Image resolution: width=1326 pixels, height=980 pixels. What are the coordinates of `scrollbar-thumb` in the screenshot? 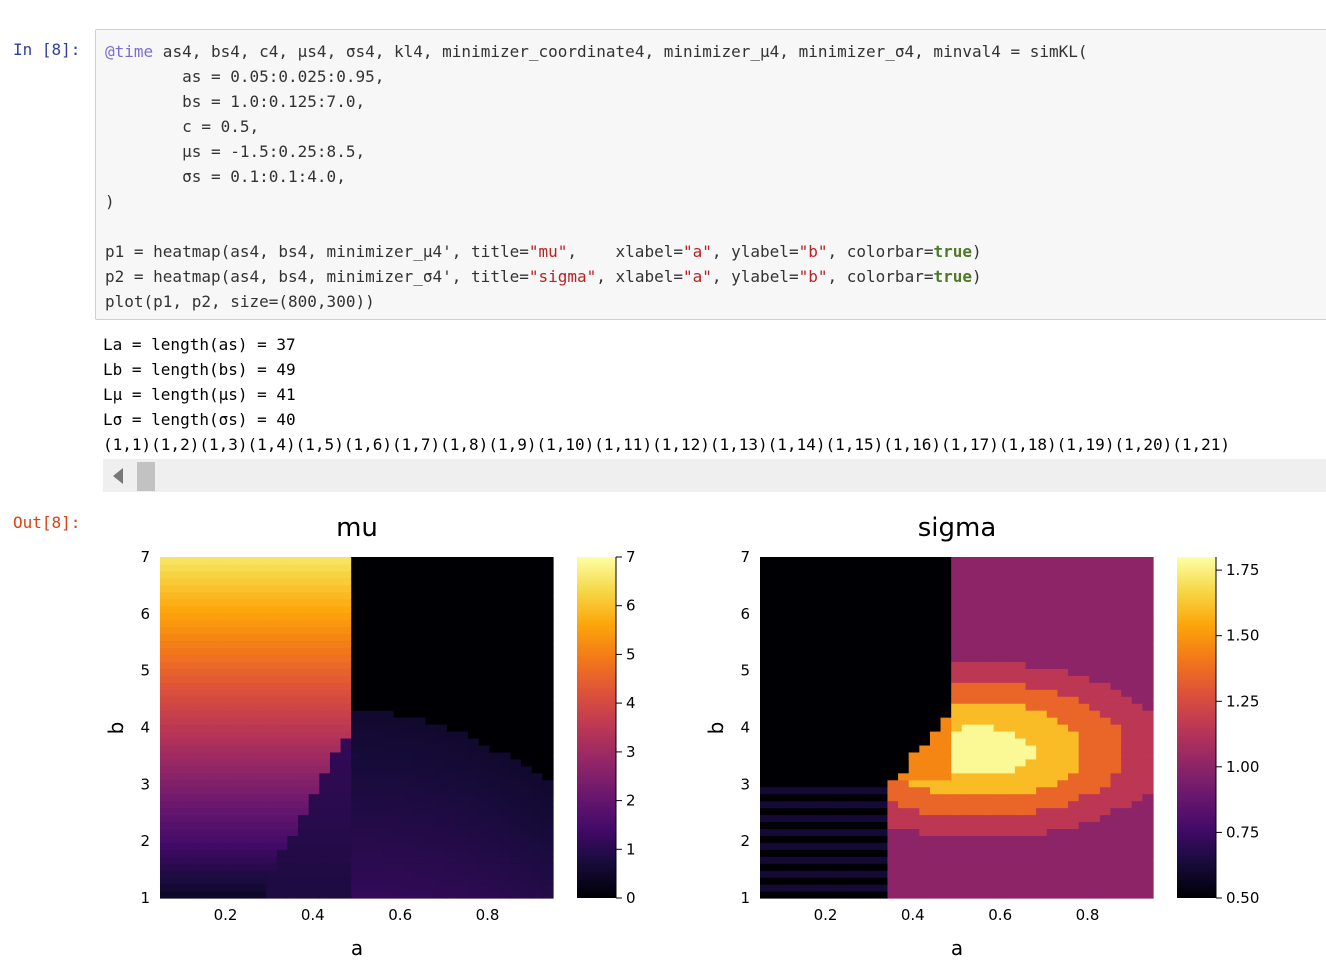 It's located at (146, 476).